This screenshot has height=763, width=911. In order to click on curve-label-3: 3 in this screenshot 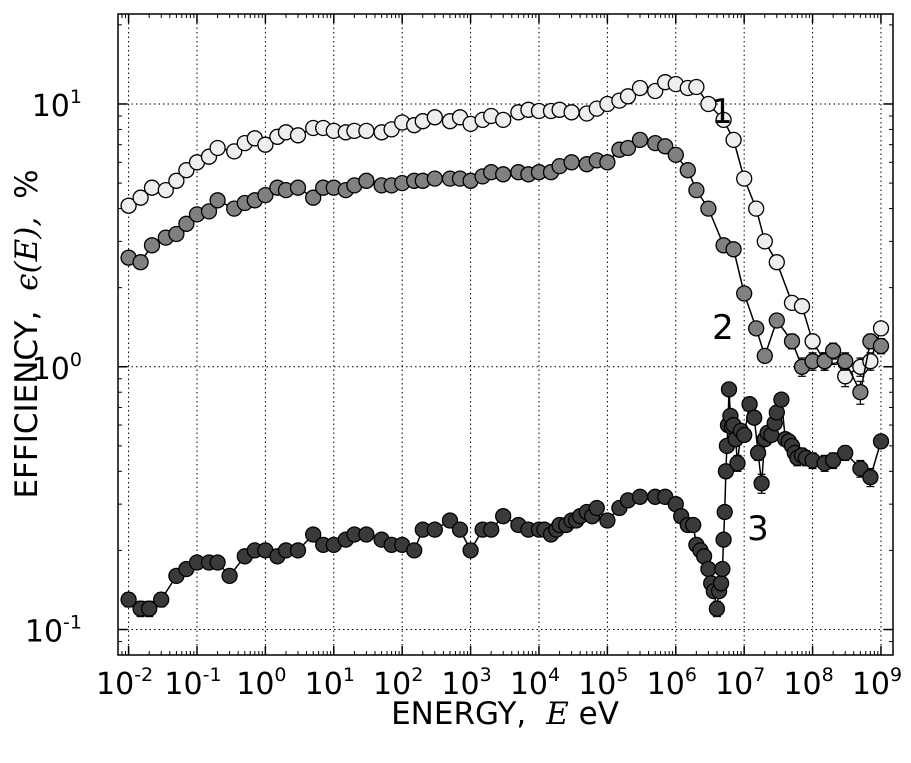, I will do `click(758, 529)`.